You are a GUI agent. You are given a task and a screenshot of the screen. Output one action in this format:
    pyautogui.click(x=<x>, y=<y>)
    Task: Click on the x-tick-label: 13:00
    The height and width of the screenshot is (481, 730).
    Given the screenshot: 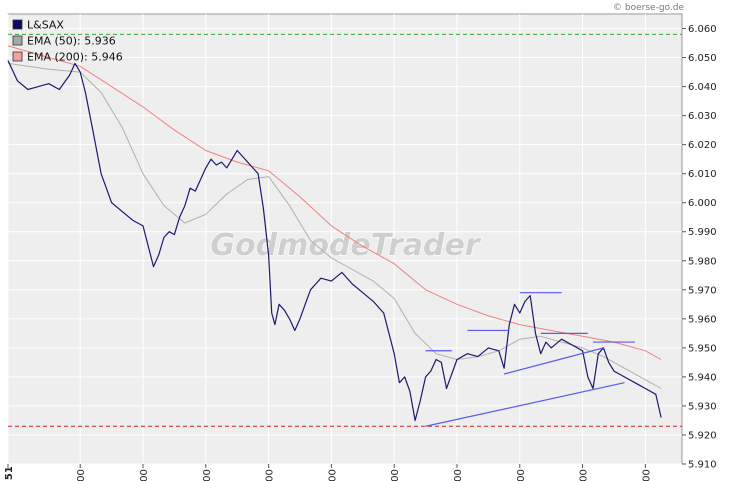 What is the action you would take?
    pyautogui.click(x=332, y=475)
    